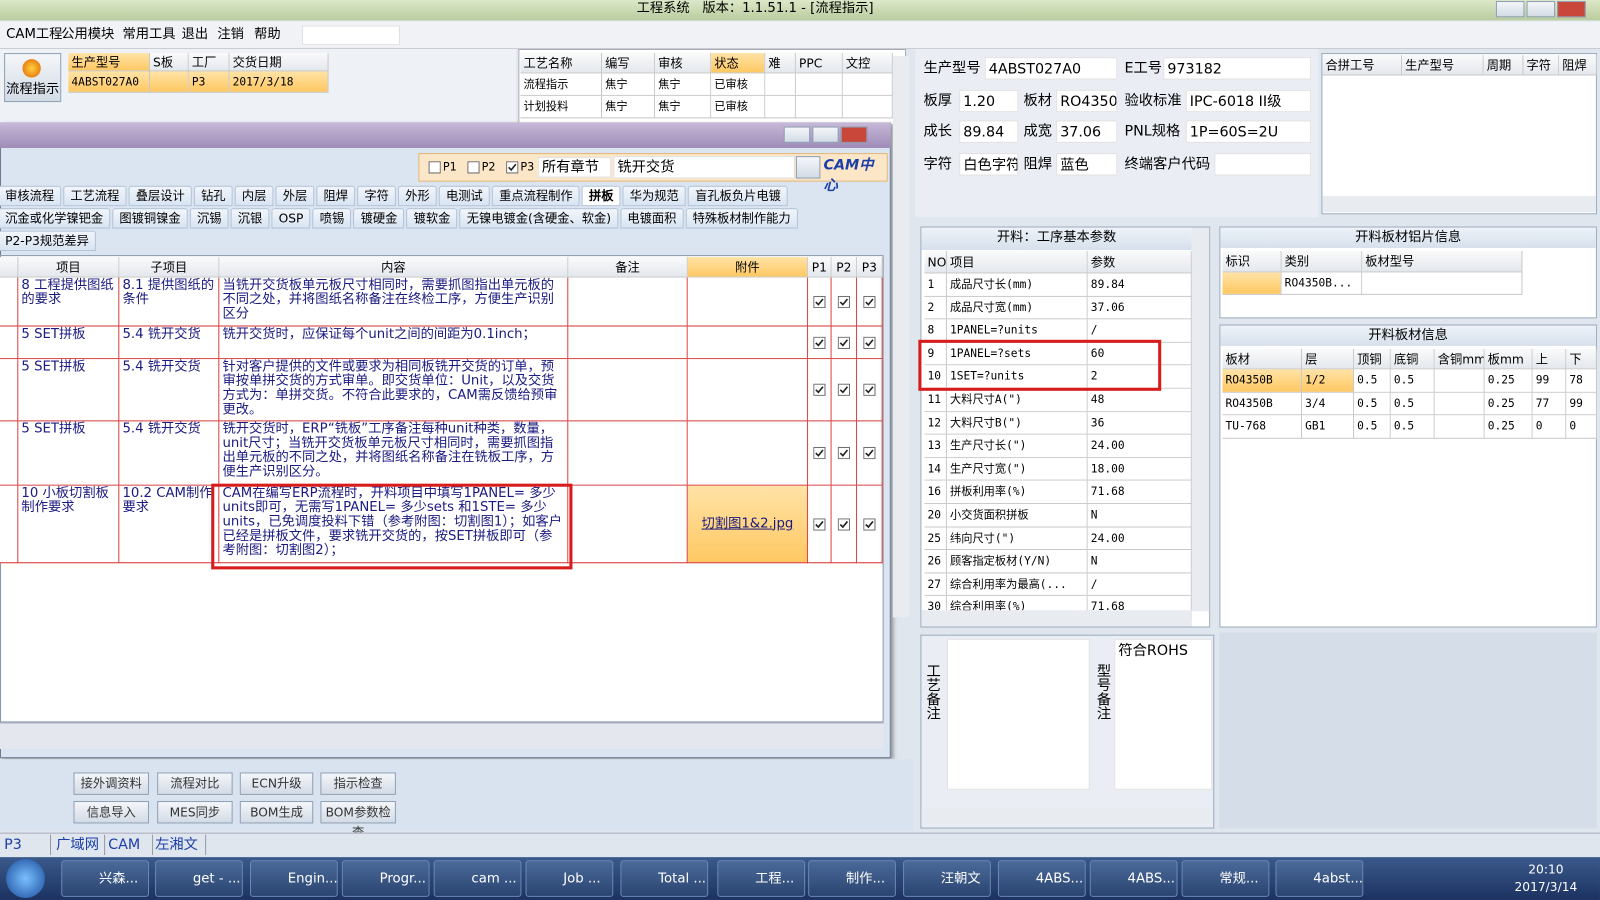 This screenshot has width=1600, height=900. I want to click on action-button: ECN升级, so click(276, 783).